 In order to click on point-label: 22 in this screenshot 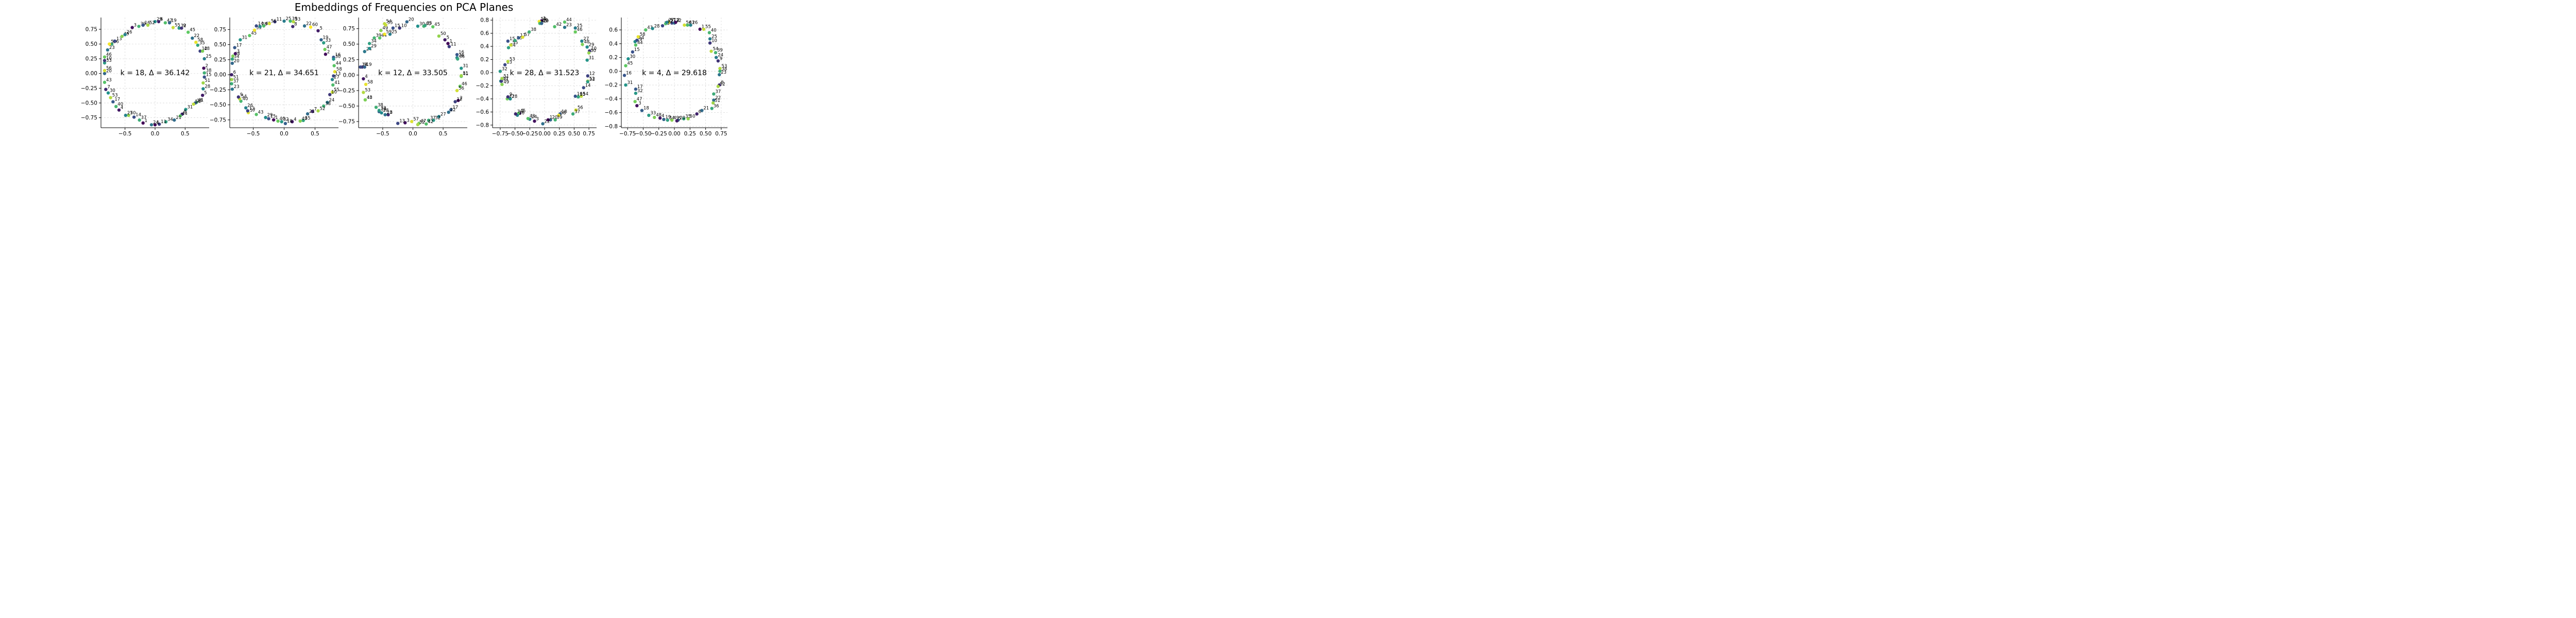, I will do `click(196, 36)`.